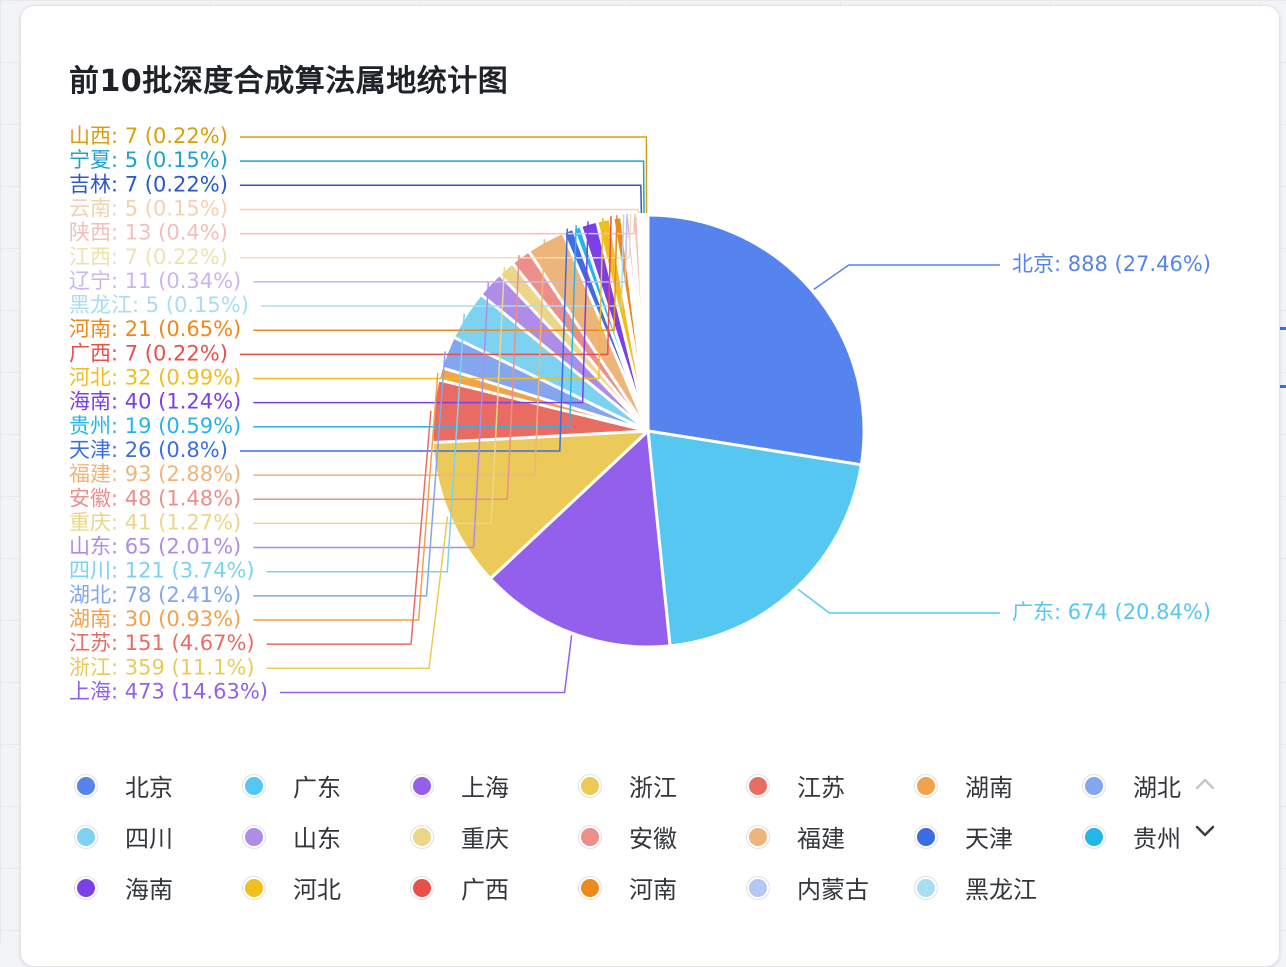 The width and height of the screenshot is (1286, 967). I want to click on slice-label-安徽: 安徽: 48 (1.48%), so click(155, 498).